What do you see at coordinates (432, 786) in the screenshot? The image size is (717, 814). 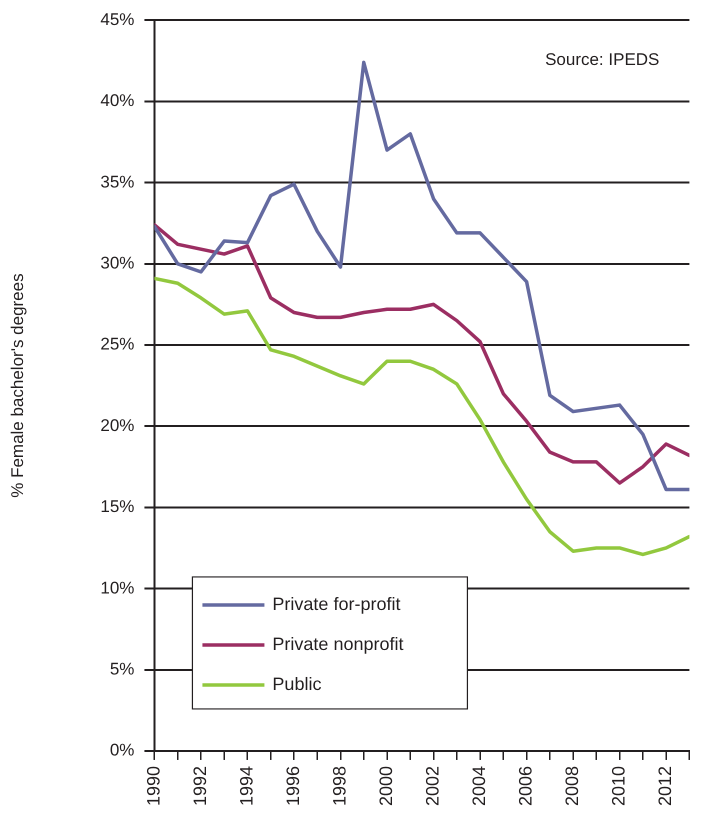 I see `x-tick-label: 2002` at bounding box center [432, 786].